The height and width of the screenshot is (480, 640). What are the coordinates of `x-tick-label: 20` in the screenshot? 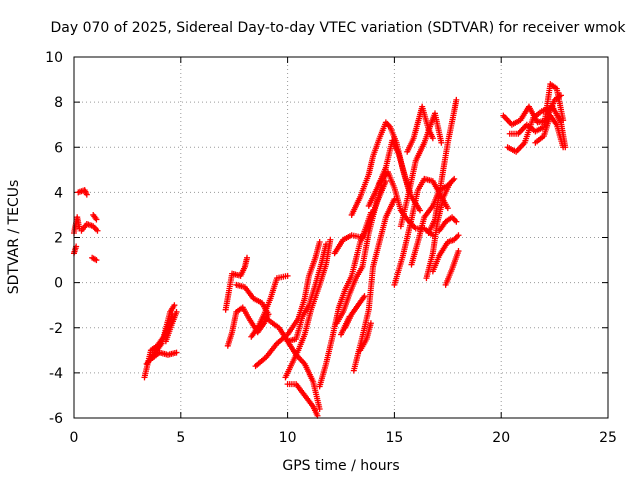 It's located at (501, 438).